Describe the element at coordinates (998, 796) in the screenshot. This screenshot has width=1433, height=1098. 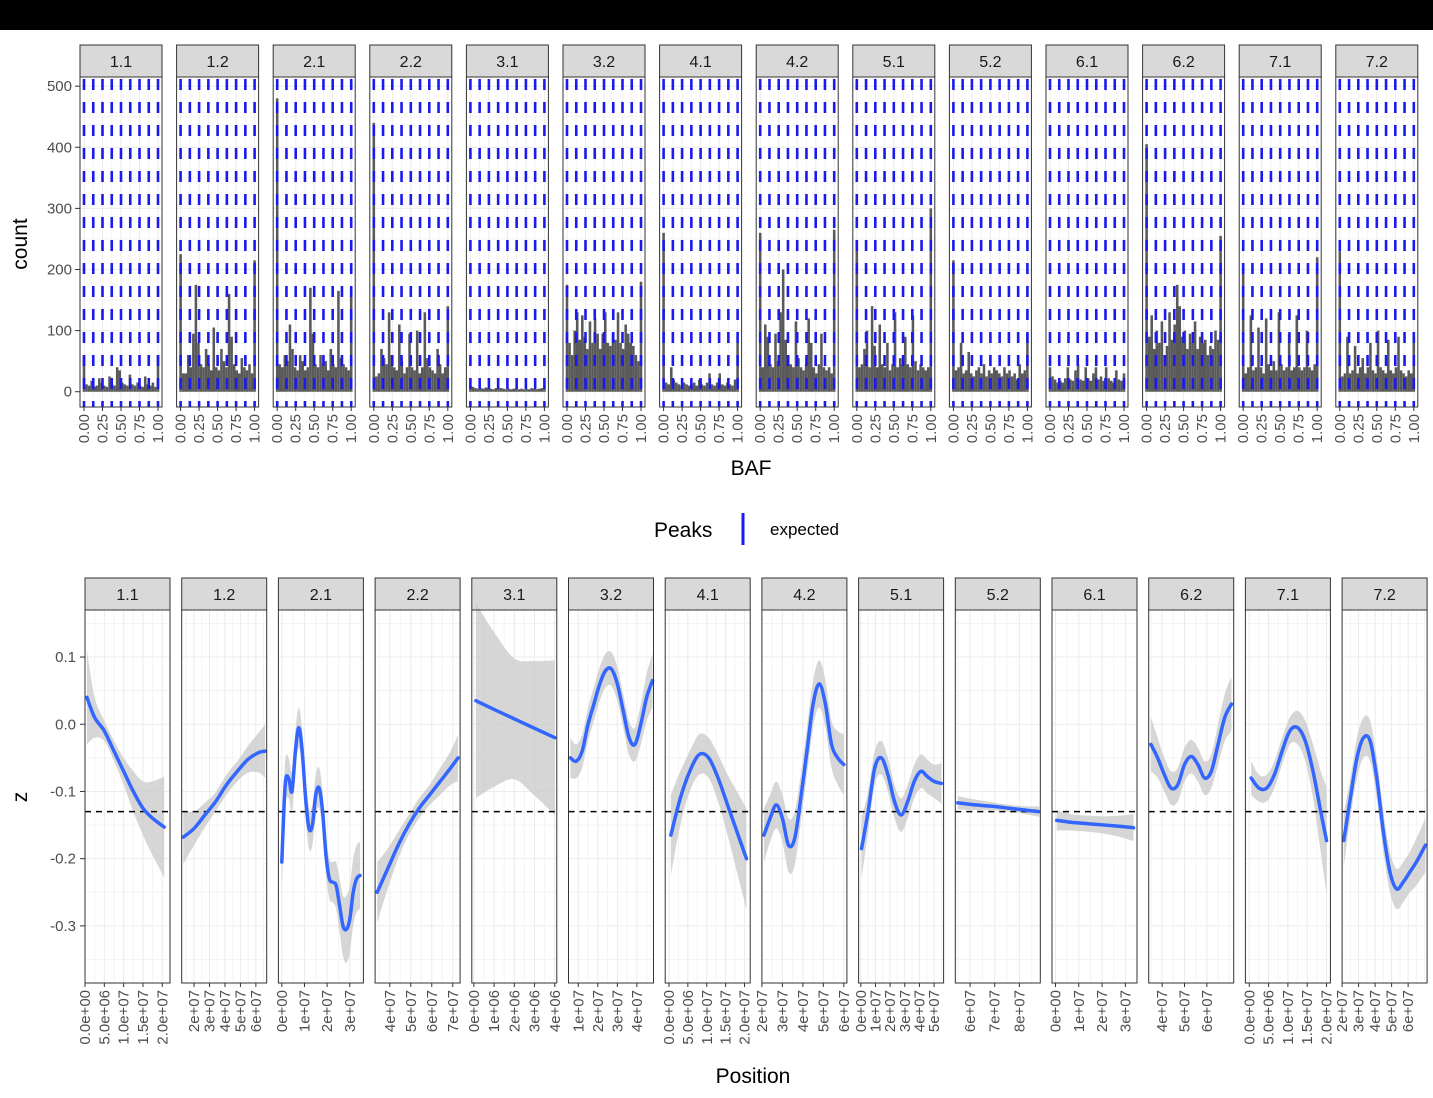
I see `panel-background` at that location.